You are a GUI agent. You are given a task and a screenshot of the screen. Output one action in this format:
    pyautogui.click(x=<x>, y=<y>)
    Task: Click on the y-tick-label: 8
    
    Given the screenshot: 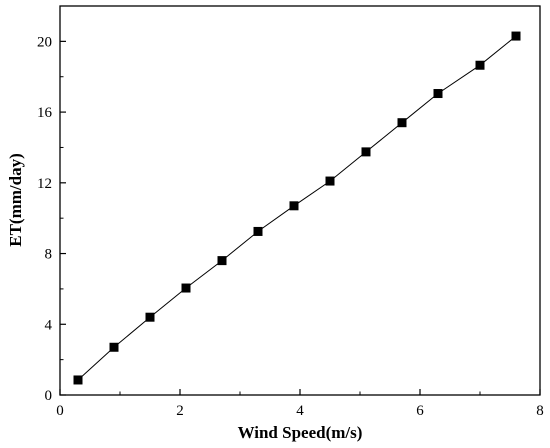 What is the action you would take?
    pyautogui.click(x=49, y=255)
    